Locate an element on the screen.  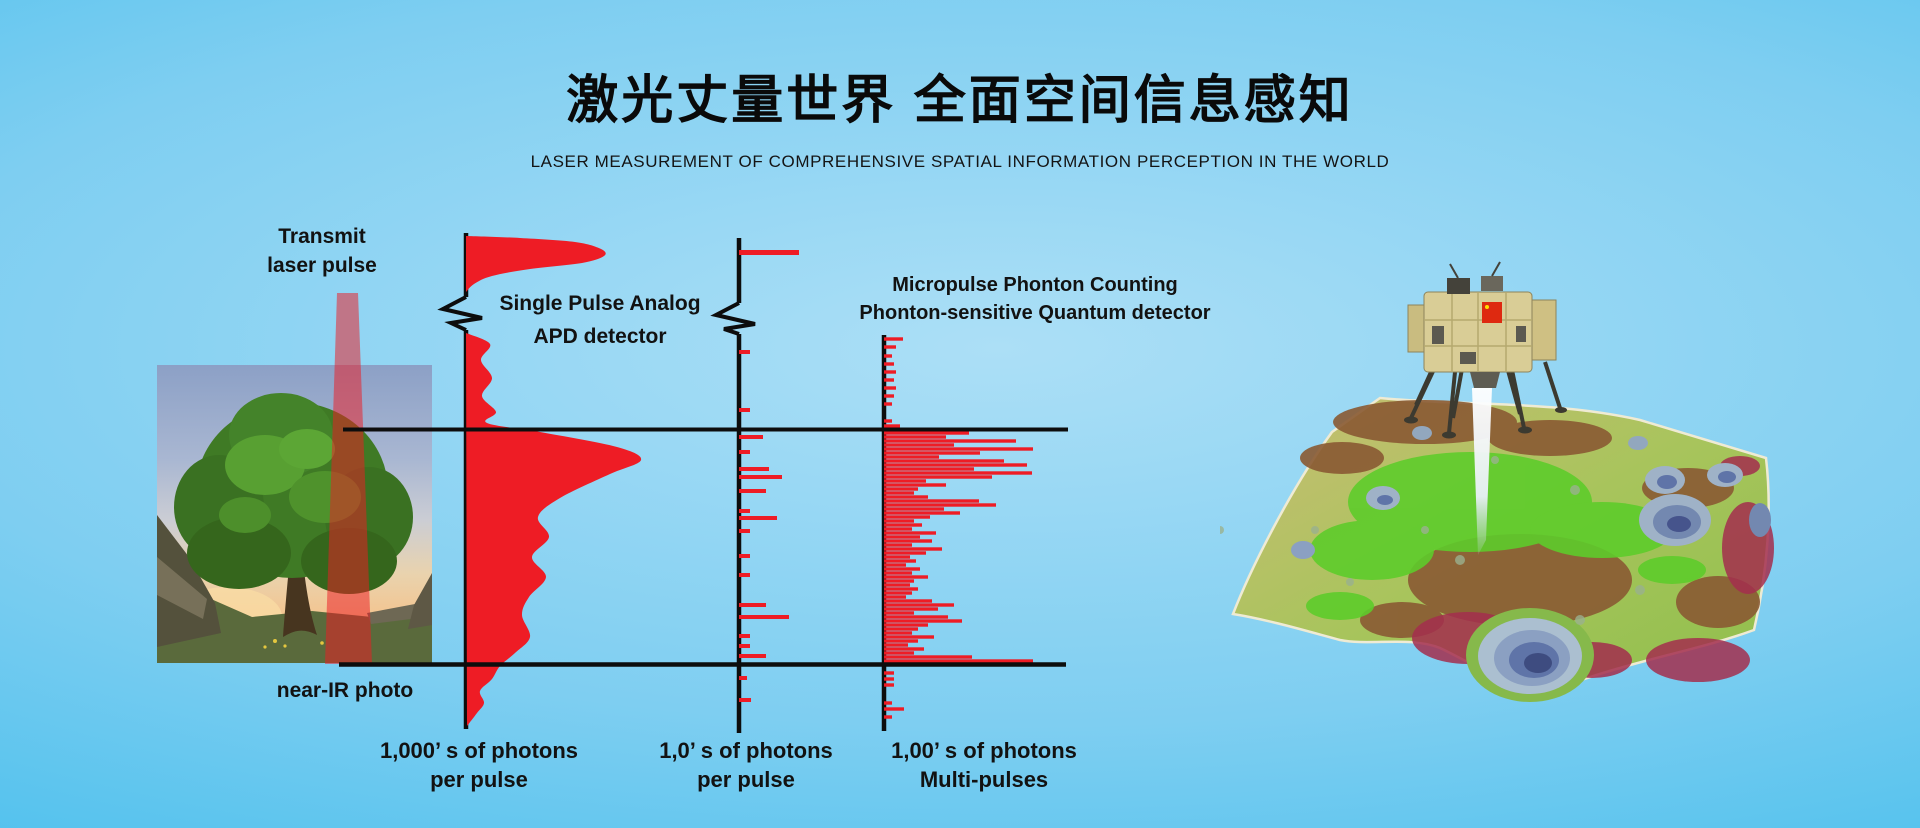
apd-axis-caption: 1,000’ s of photons per pulse is located at coordinates (479, 765).